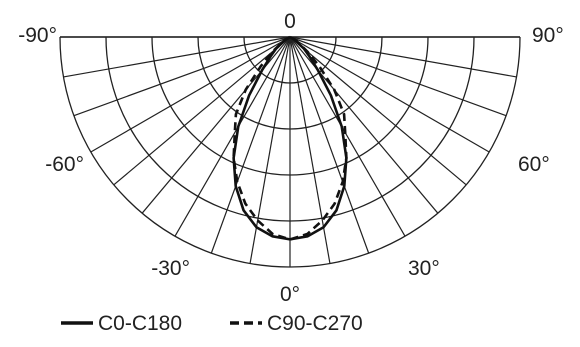  I want to click on angle-label: -90°, so click(37, 35).